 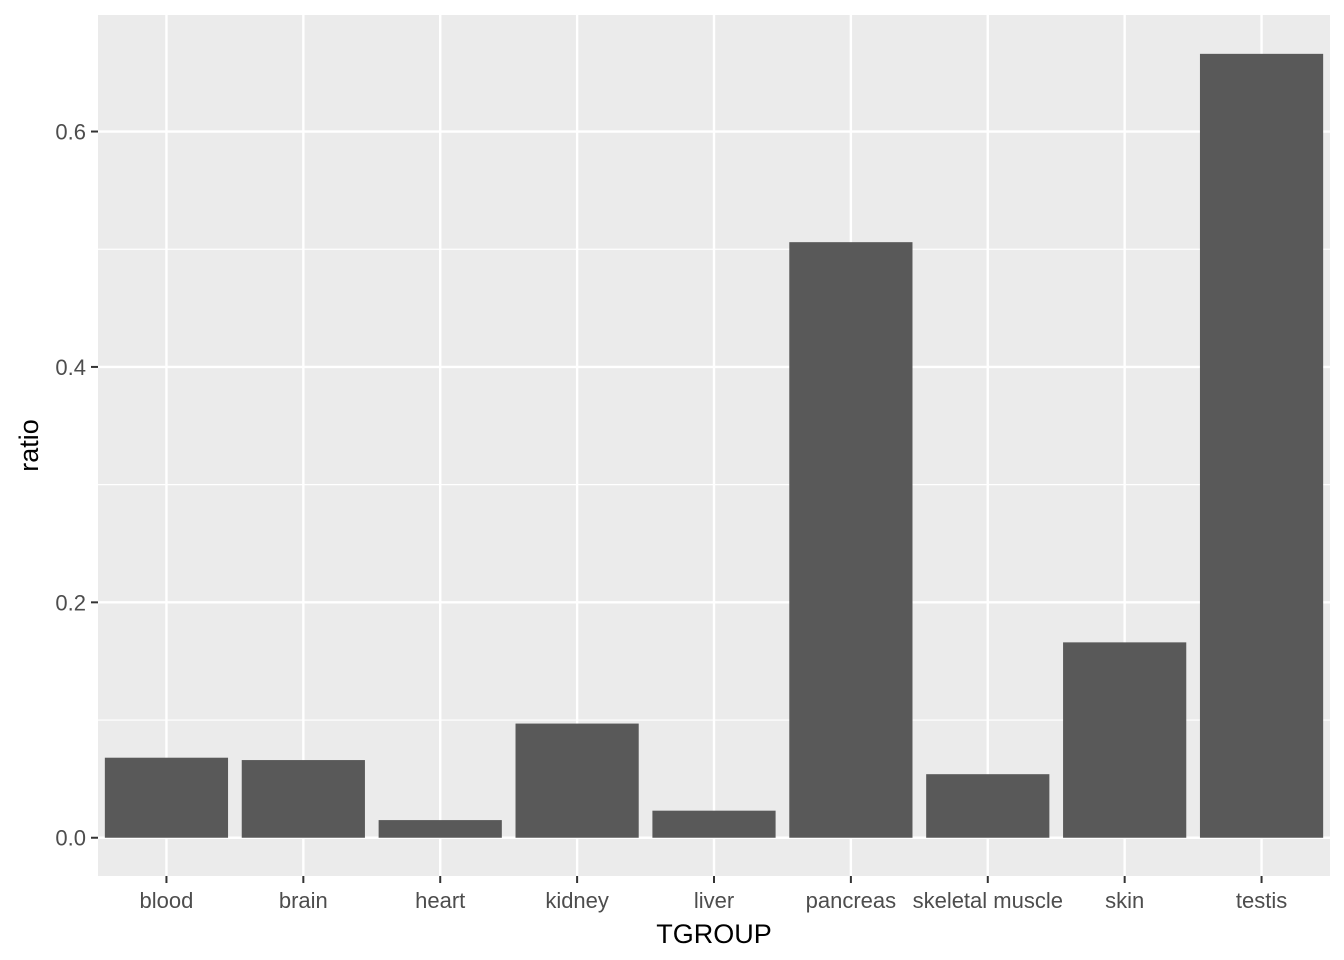 What do you see at coordinates (167, 900) in the screenshot?
I see `x-tick-label: blood` at bounding box center [167, 900].